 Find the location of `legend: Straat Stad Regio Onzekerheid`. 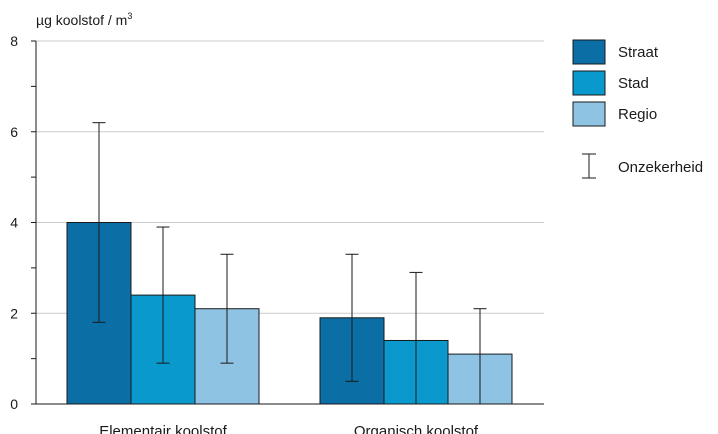

legend: Straat Stad Regio Onzekerheid is located at coordinates (637, 109).